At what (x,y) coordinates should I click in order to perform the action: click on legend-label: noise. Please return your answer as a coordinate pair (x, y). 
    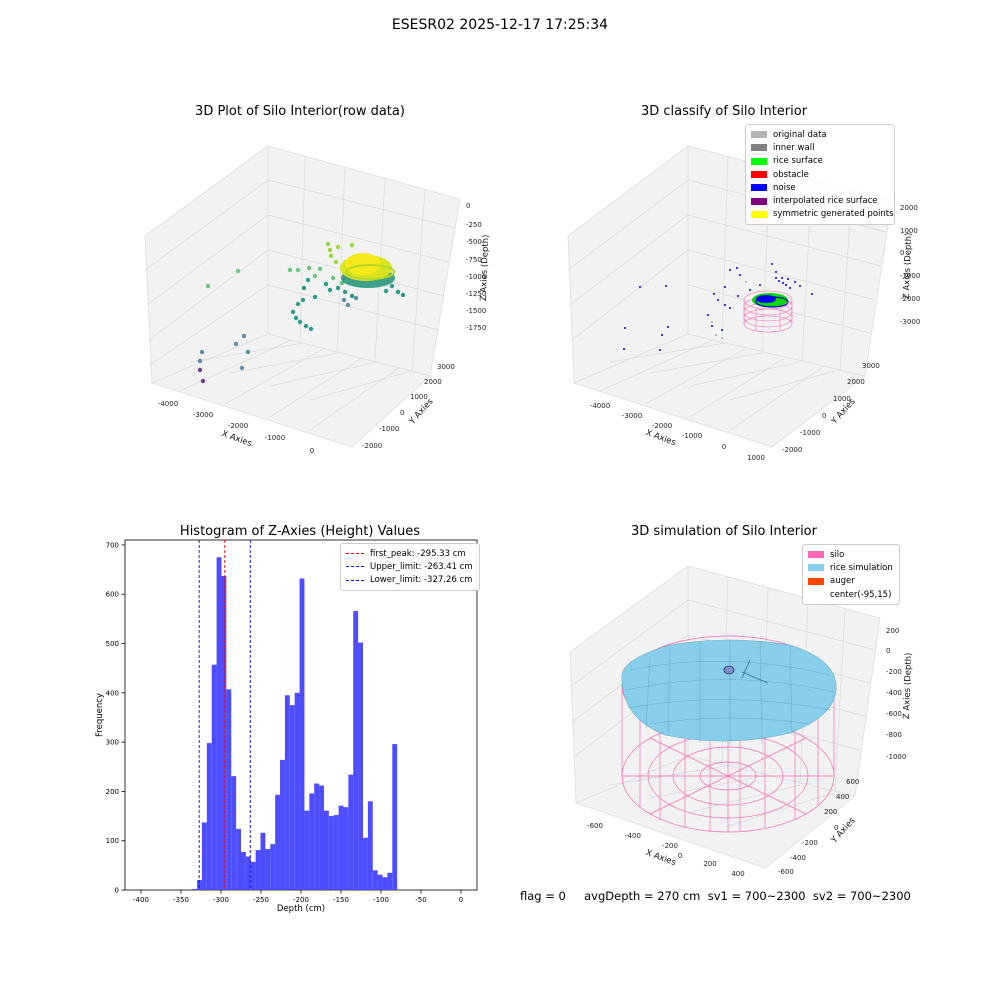
    Looking at the image, I should click on (784, 187).